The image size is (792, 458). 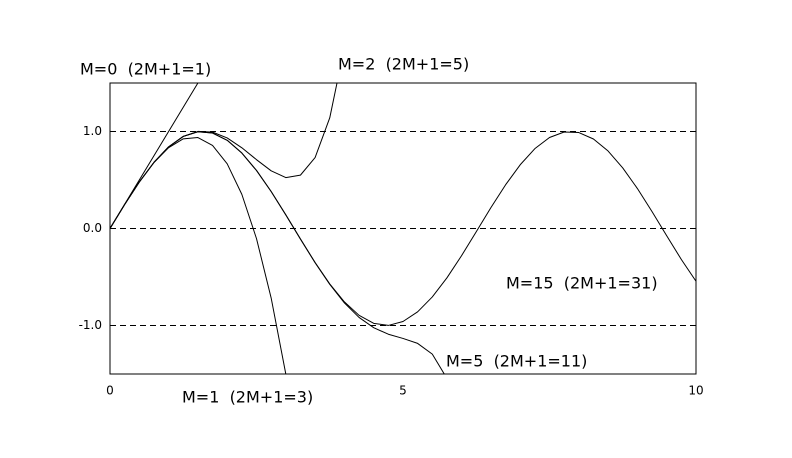 What do you see at coordinates (110, 391) in the screenshot?
I see `x-tick-label: 0` at bounding box center [110, 391].